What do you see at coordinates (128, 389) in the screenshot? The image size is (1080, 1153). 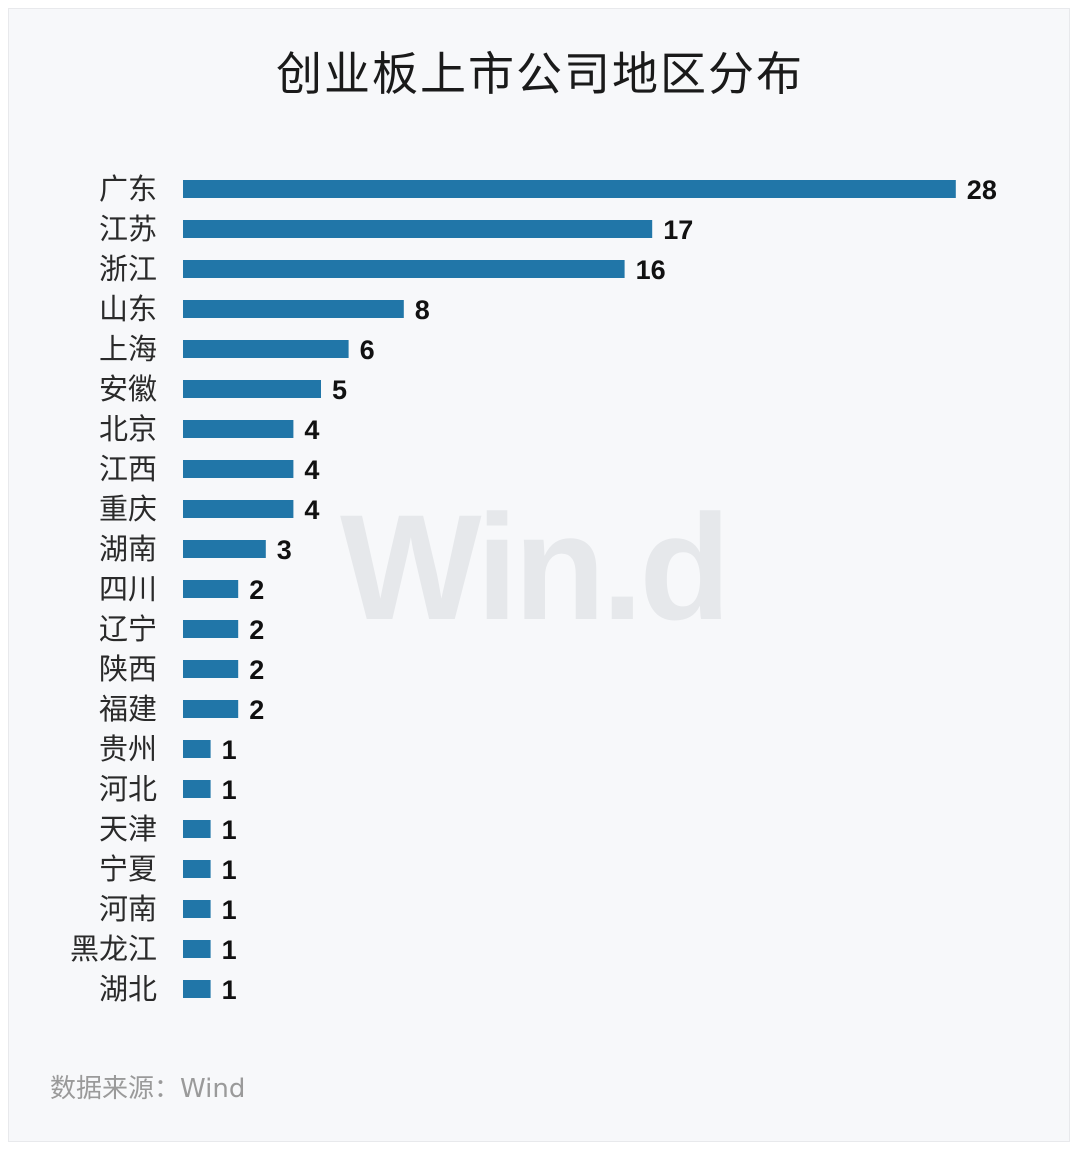 I see `category-label: 安徽` at bounding box center [128, 389].